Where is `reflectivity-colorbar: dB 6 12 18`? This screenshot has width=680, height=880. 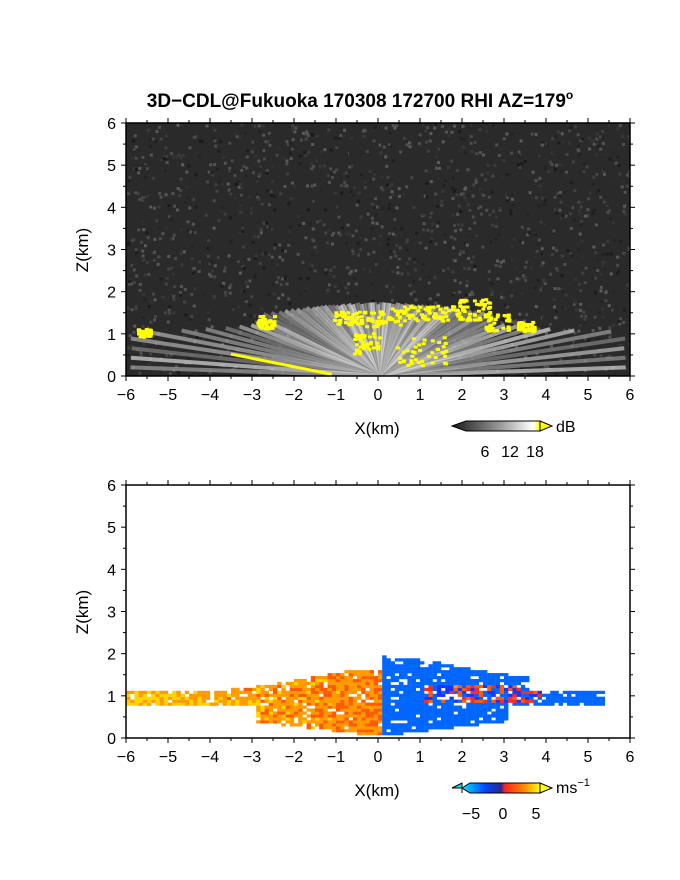 reflectivity-colorbar: dB 6 12 18 is located at coordinates (513, 440).